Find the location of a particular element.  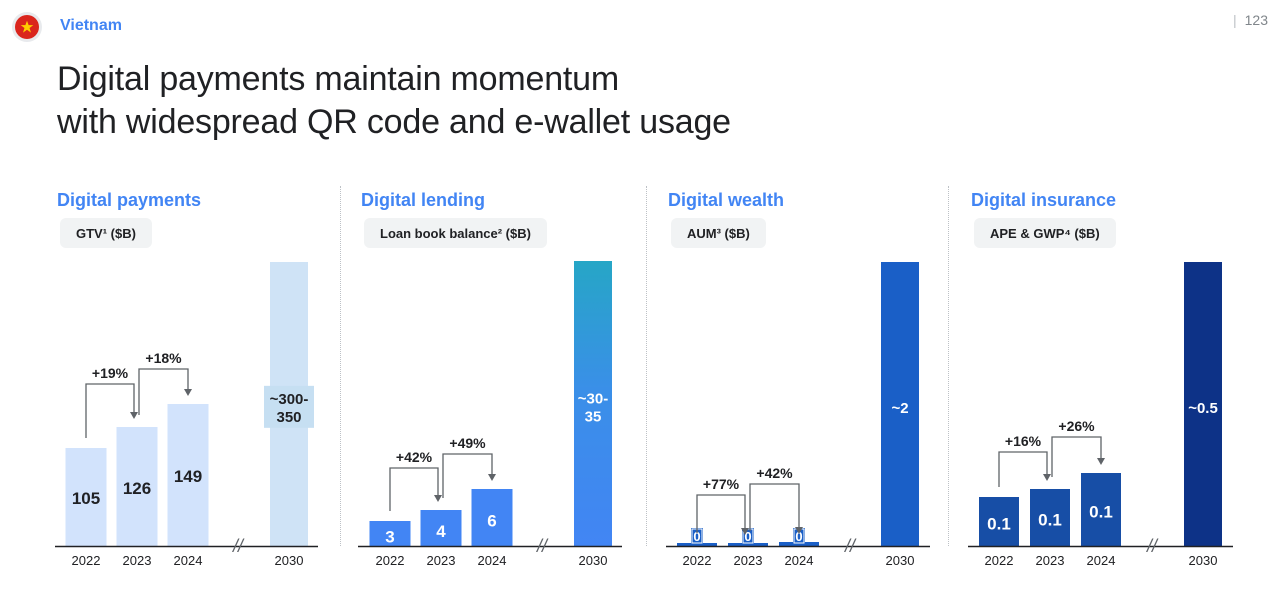

value-label: 35 is located at coordinates (593, 416).